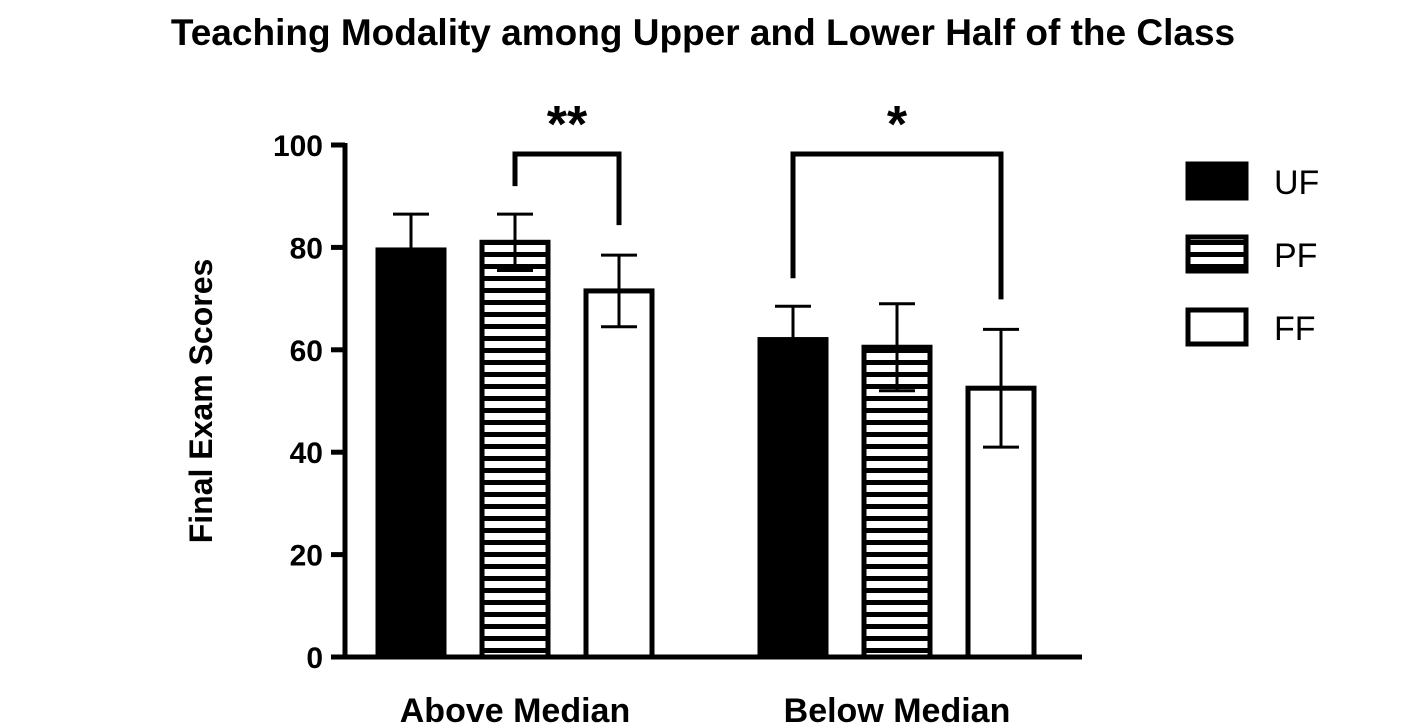 This screenshot has width=1406, height=727. What do you see at coordinates (411, 453) in the screenshot?
I see `bar-uf-above` at bounding box center [411, 453].